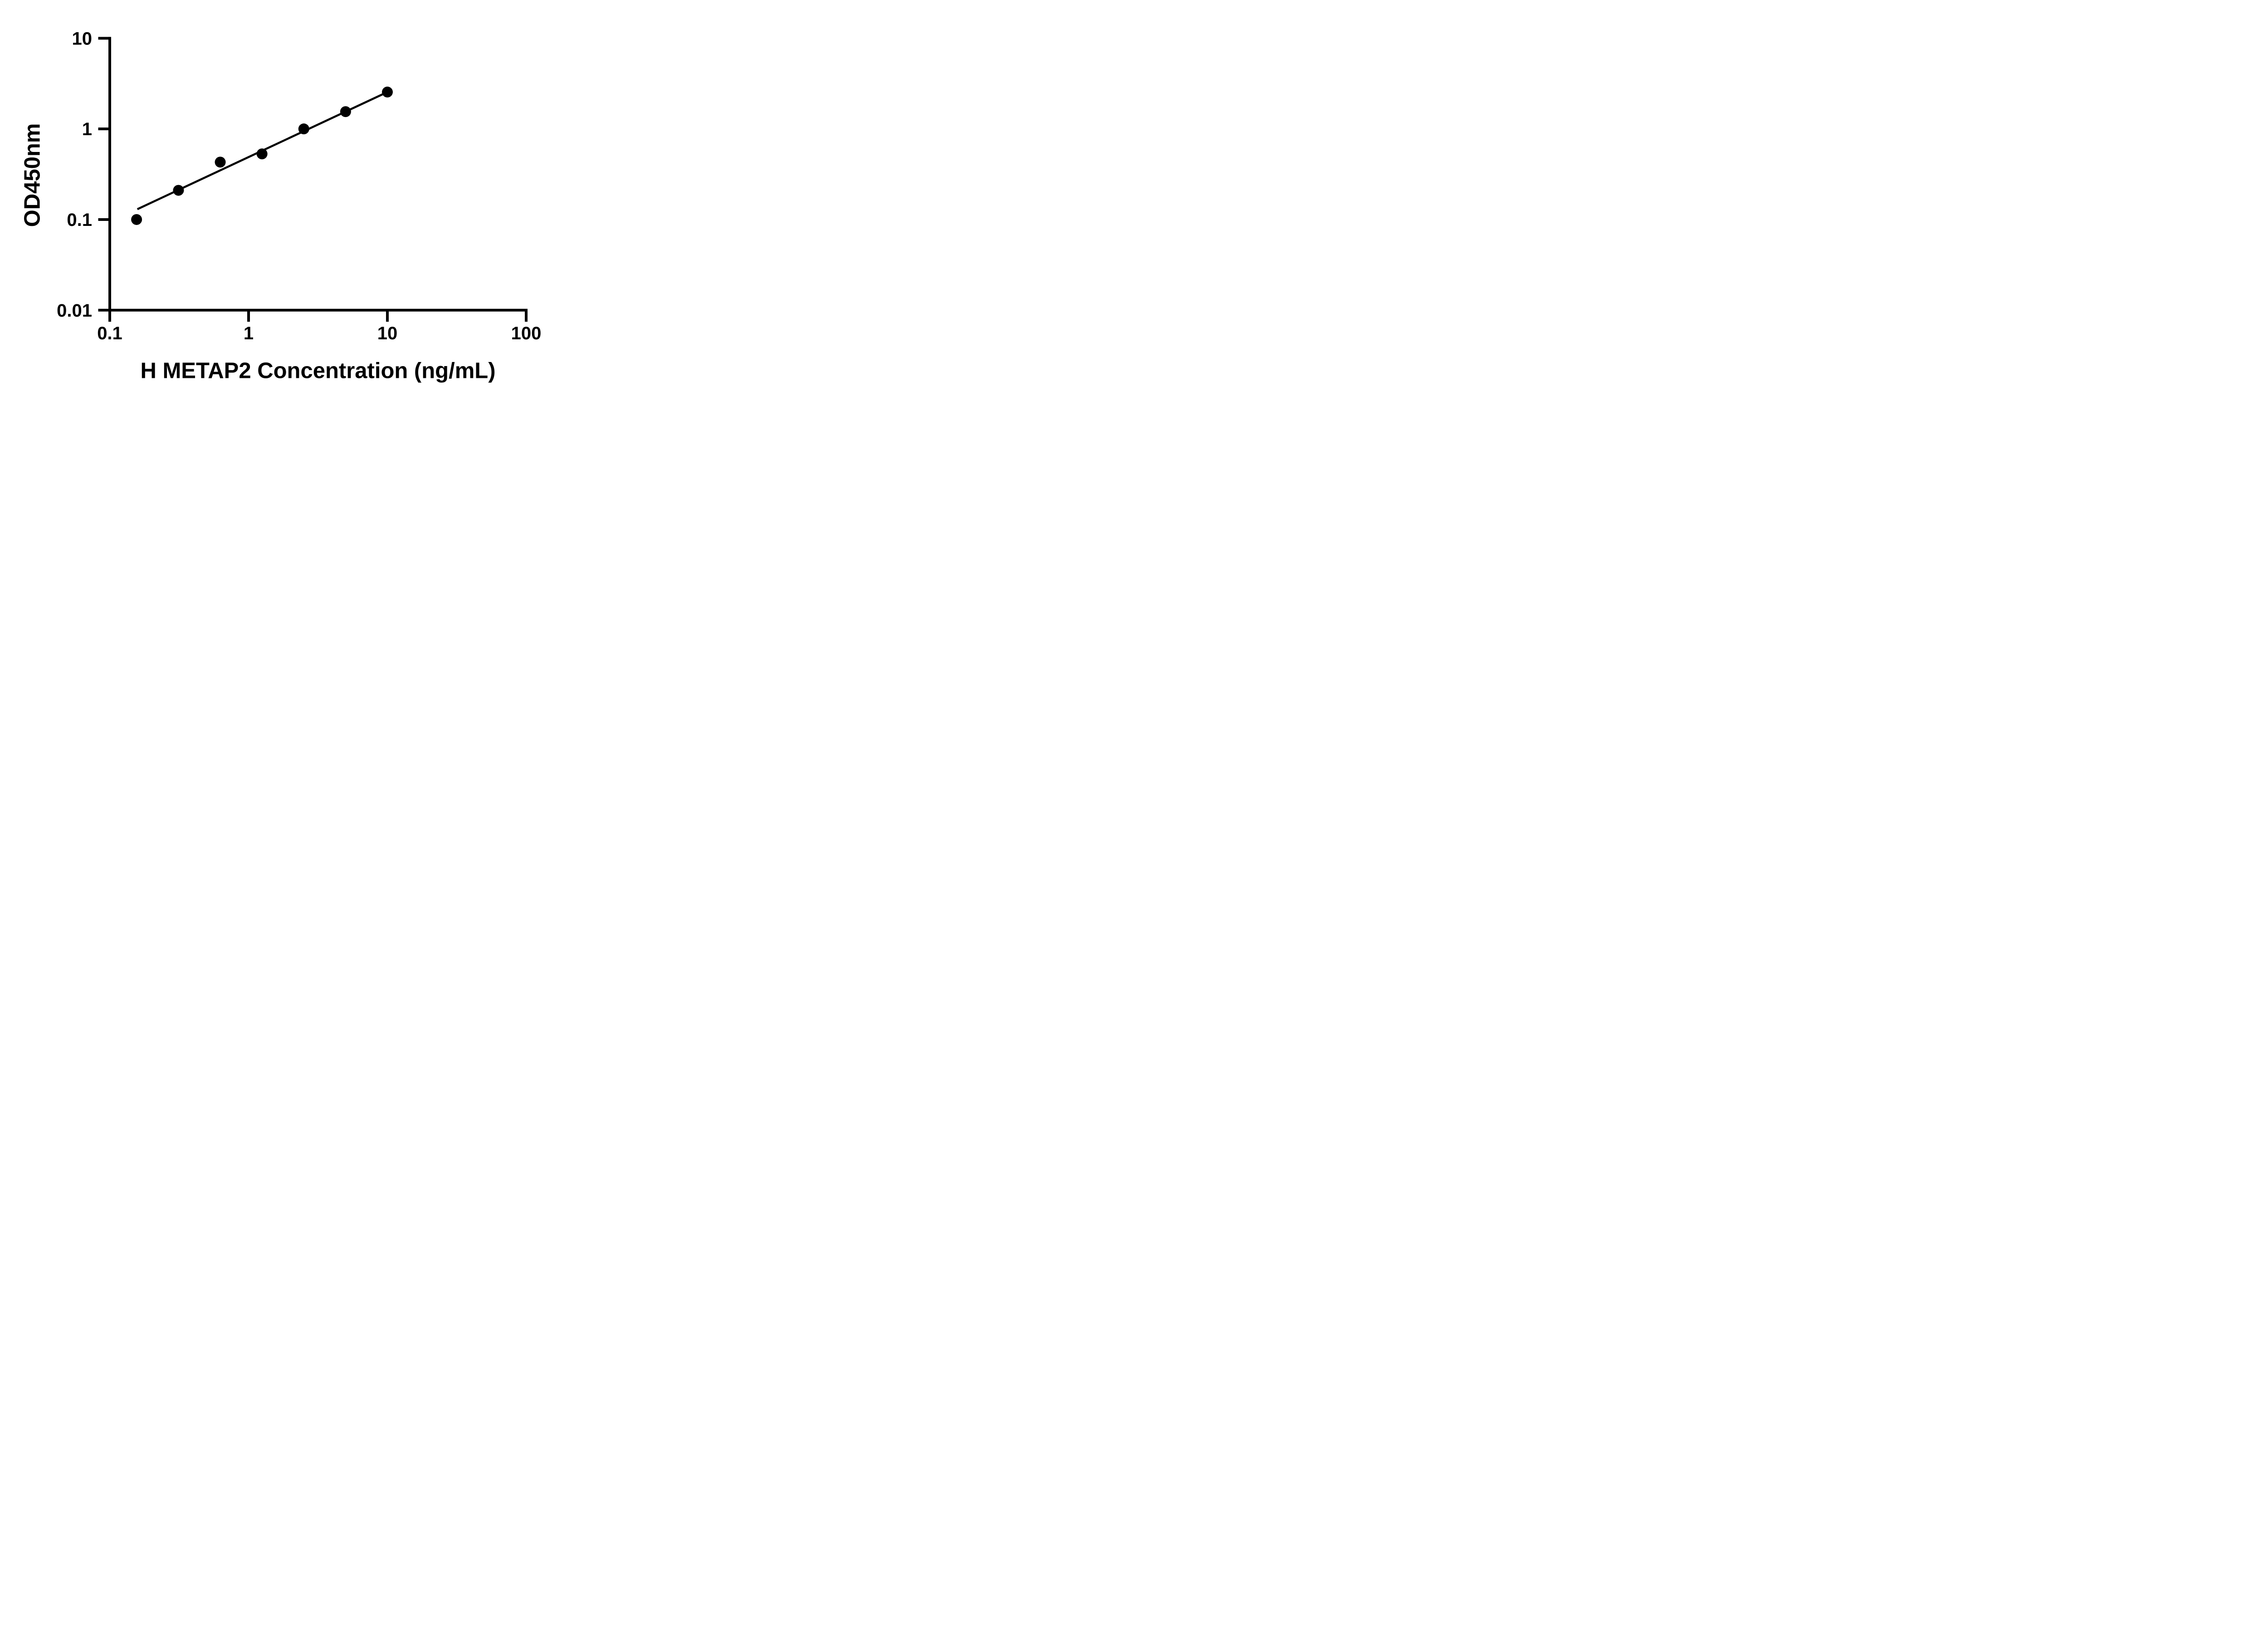 The width and height of the screenshot is (2268, 1638). Describe the element at coordinates (318, 371) in the screenshot. I see `x-axis-title: H METAP2 Concentration (ng/mL)` at that location.